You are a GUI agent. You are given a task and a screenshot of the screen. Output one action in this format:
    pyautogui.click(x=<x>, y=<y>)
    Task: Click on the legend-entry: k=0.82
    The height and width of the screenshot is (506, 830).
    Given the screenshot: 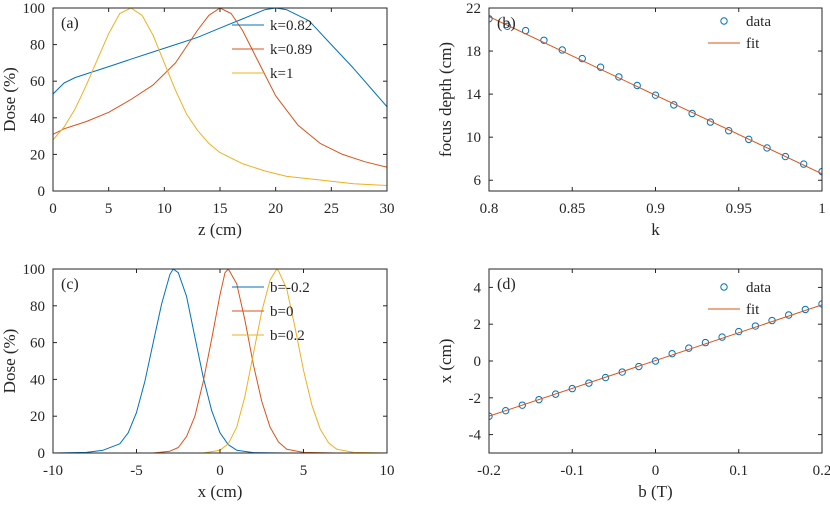 What is the action you would take?
    pyautogui.click(x=291, y=26)
    